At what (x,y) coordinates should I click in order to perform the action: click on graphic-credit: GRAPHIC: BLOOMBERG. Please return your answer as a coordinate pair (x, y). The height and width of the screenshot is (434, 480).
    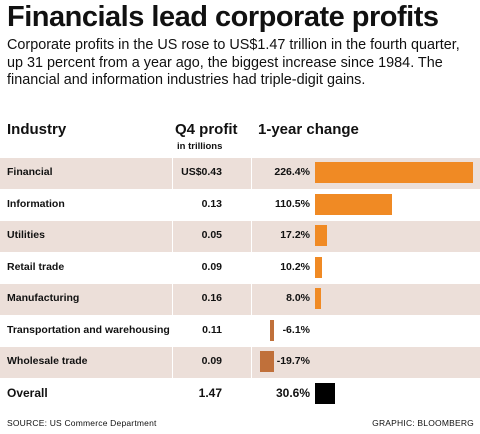
    Looking at the image, I should click on (423, 423).